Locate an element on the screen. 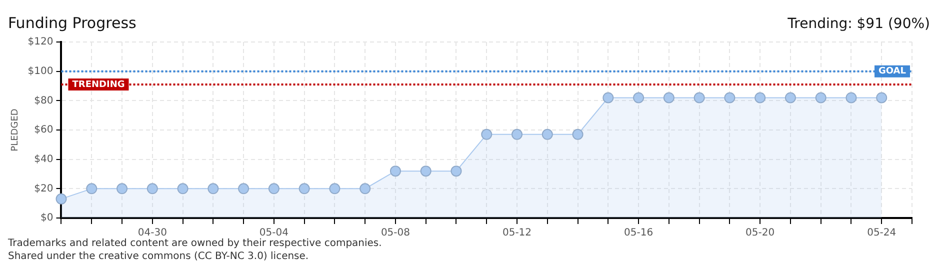 The image size is (940, 270). y-tick-label: $120 is located at coordinates (41, 42).